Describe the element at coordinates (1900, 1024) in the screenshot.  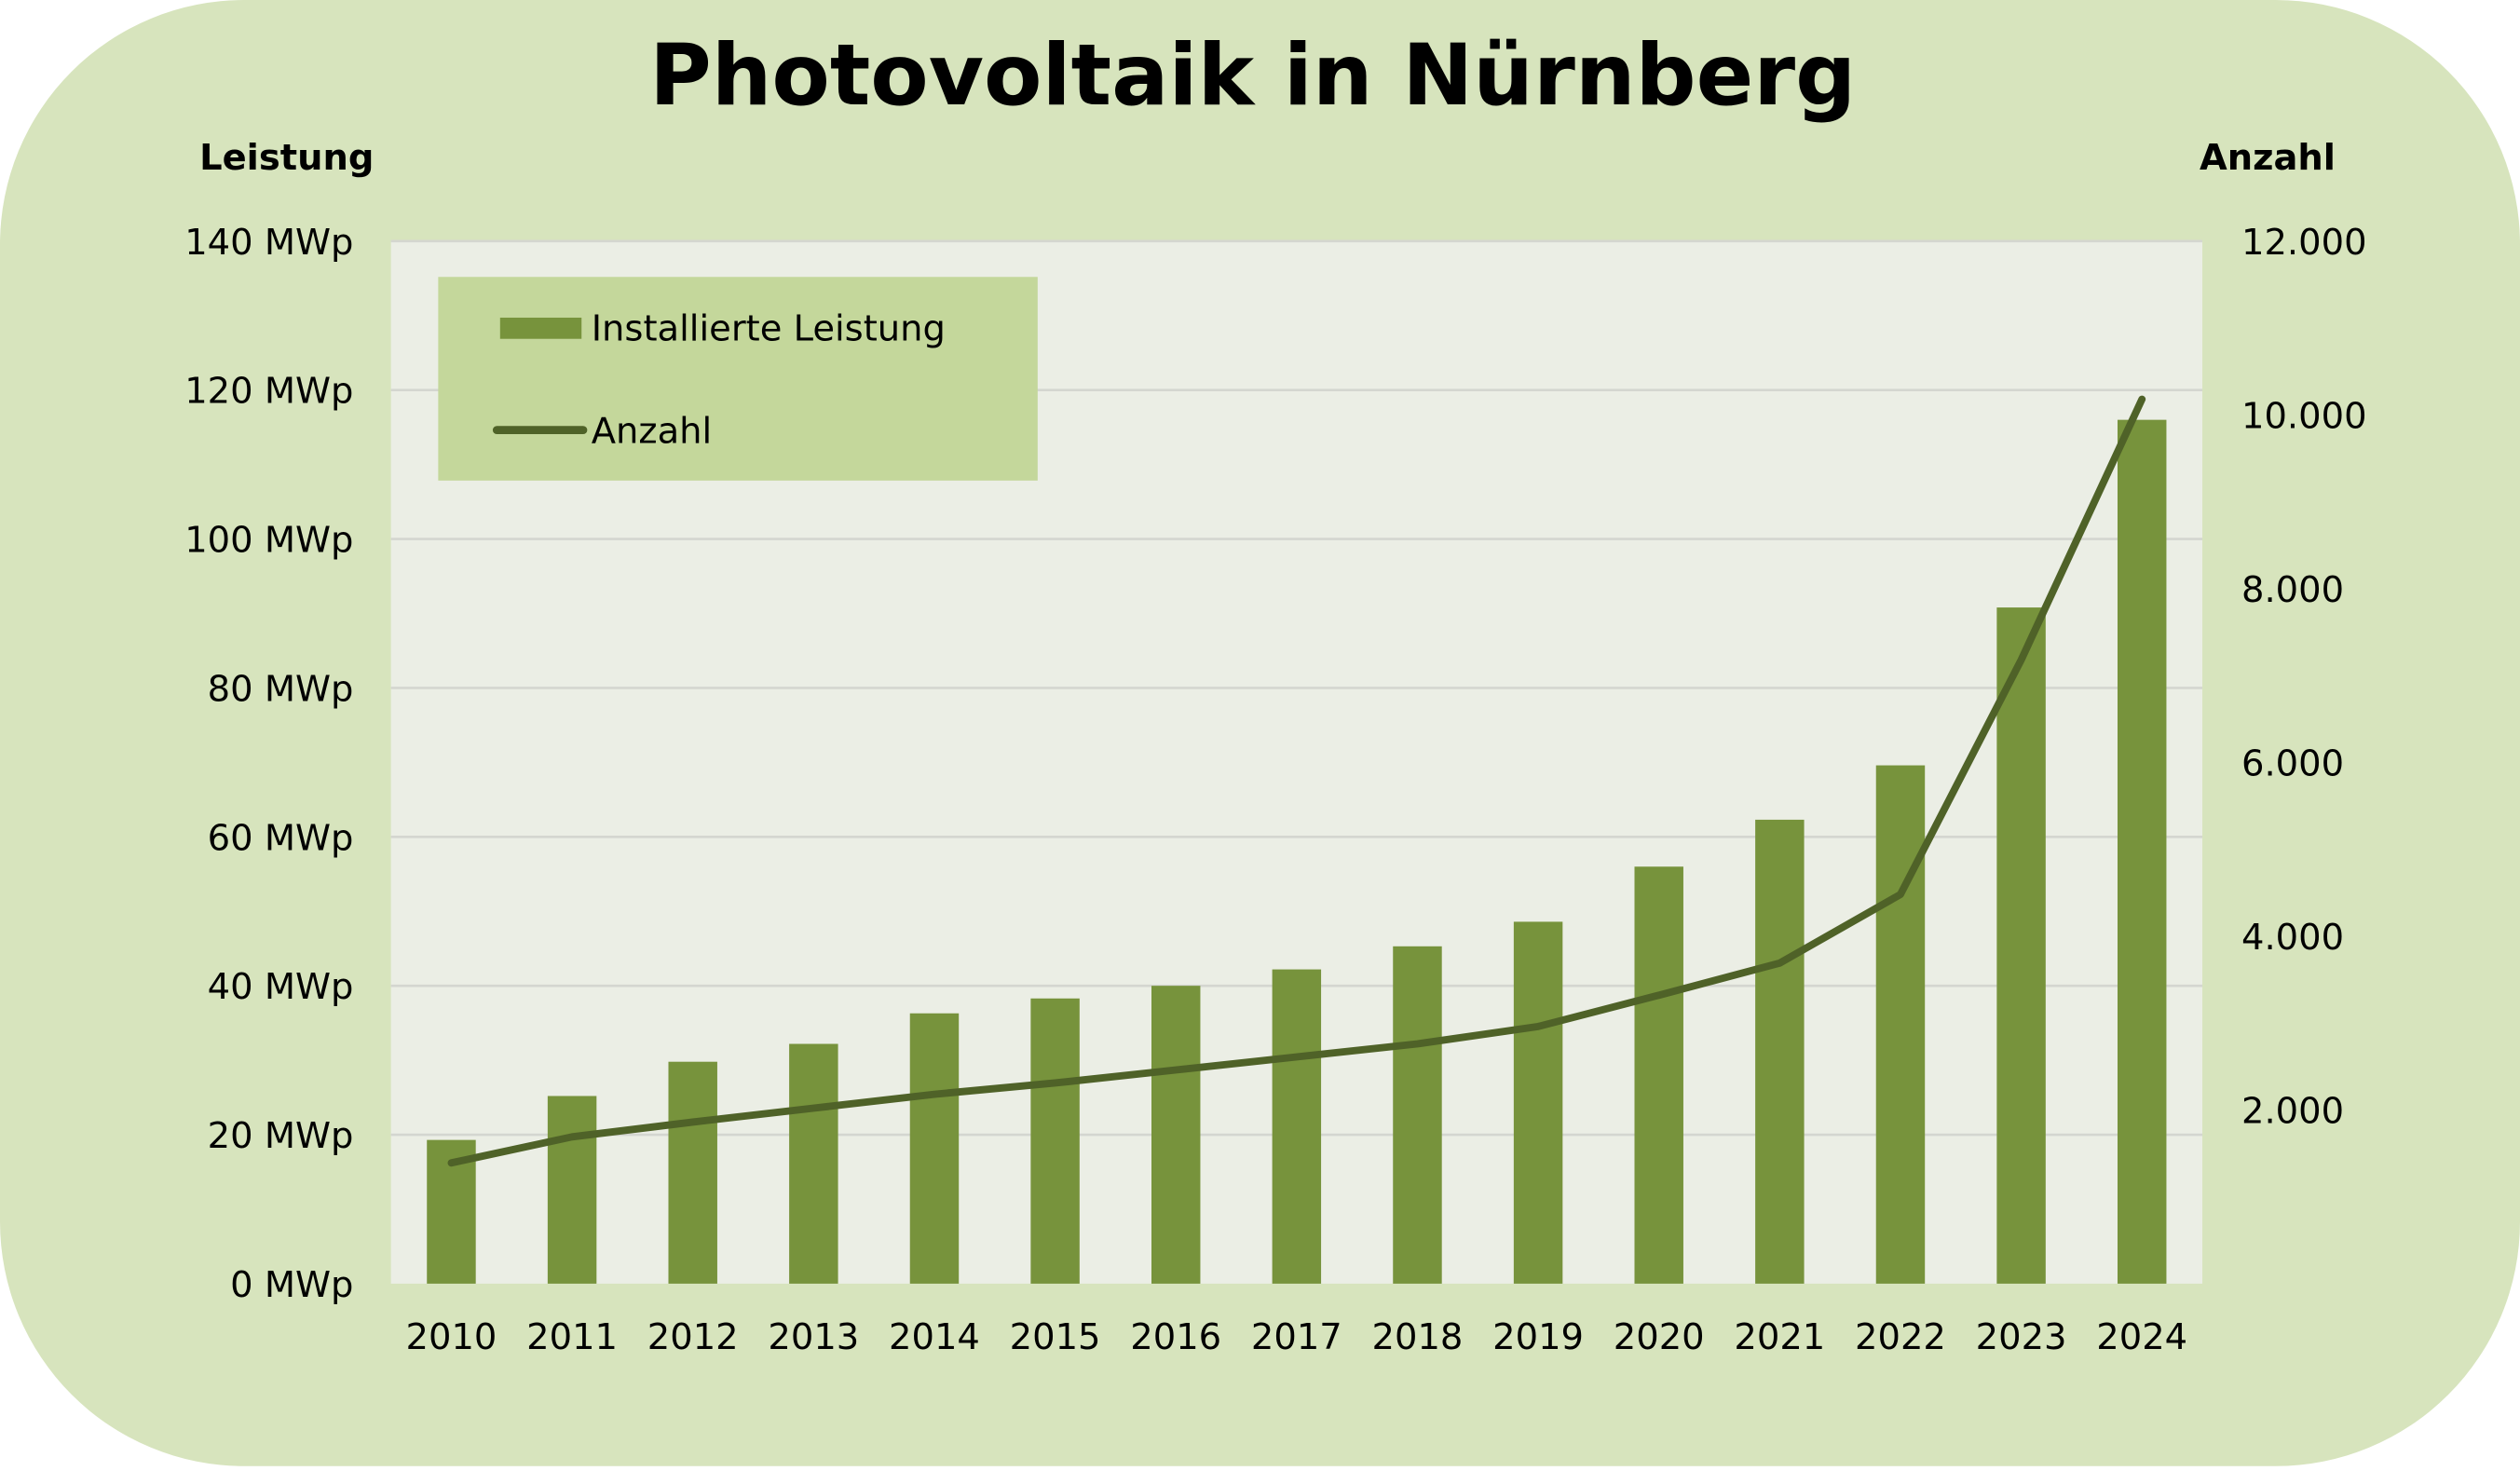
I see `bar-2022` at that location.